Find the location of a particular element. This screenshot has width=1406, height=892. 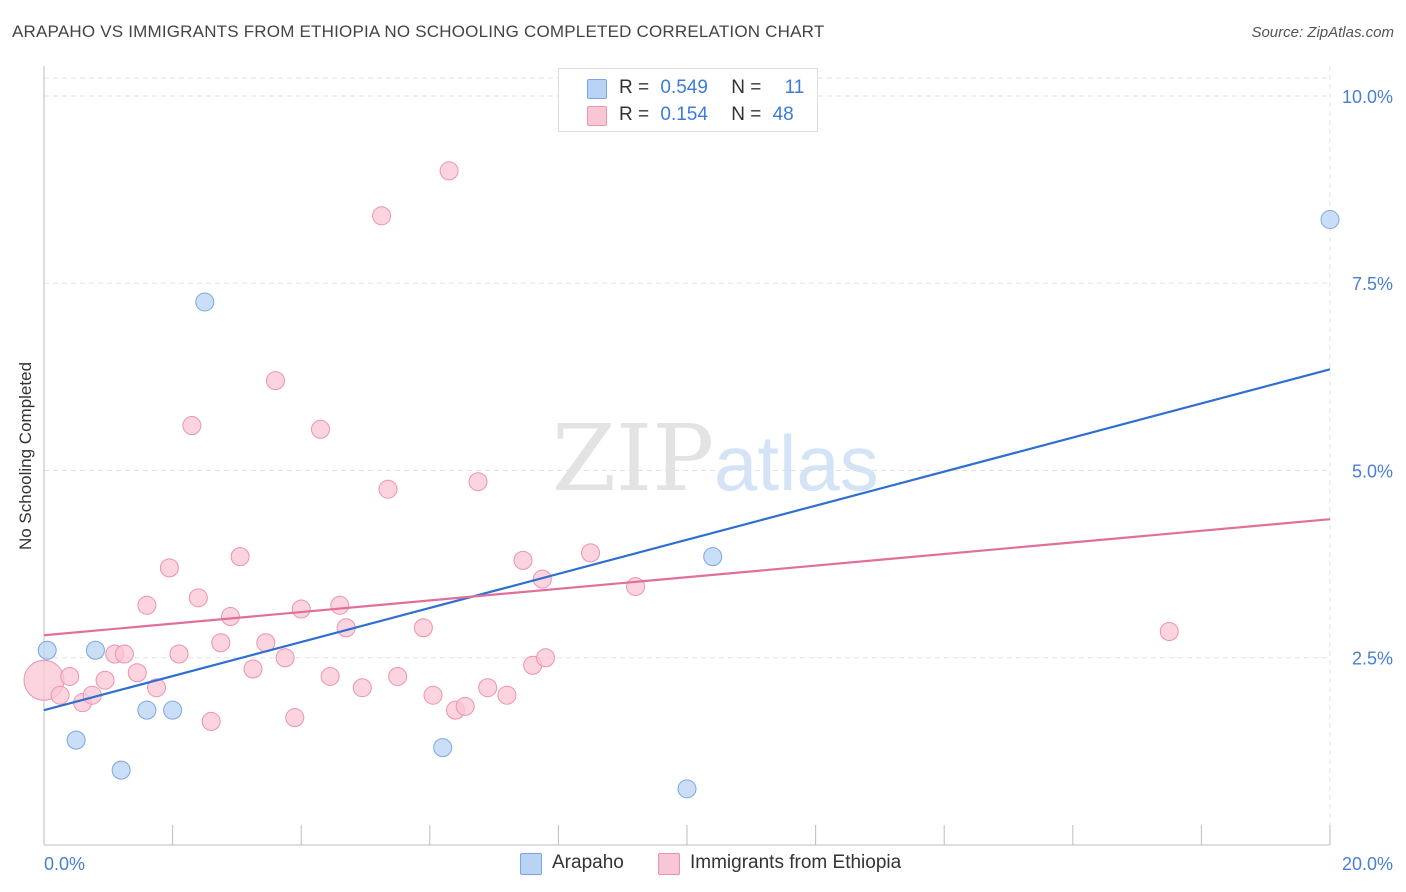

ethiopia-trend-line is located at coordinates (687, 577).